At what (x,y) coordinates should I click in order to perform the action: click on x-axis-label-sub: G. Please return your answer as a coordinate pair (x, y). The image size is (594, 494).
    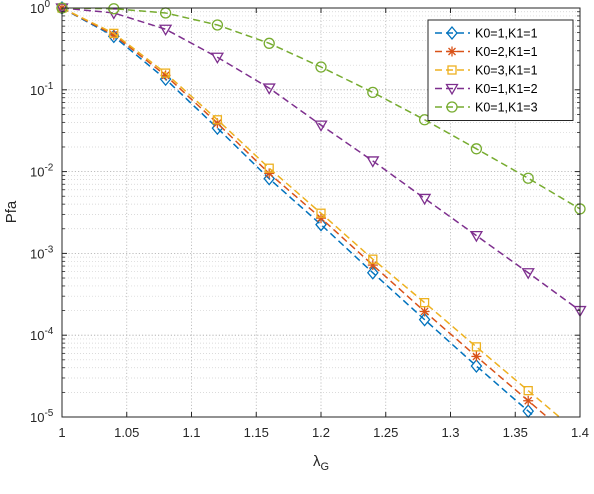
    Looking at the image, I should click on (324, 467).